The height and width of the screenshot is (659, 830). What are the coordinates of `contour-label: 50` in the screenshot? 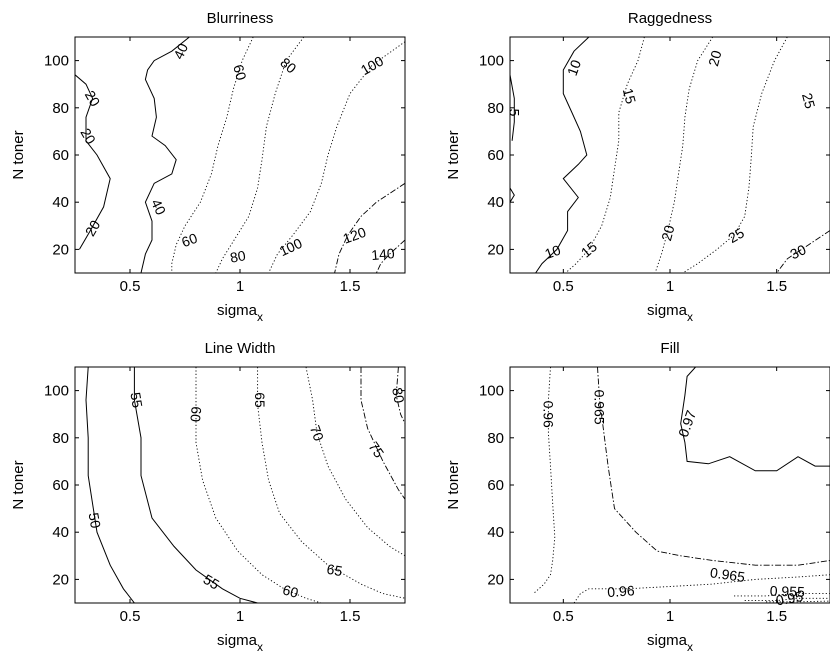 It's located at (95, 520).